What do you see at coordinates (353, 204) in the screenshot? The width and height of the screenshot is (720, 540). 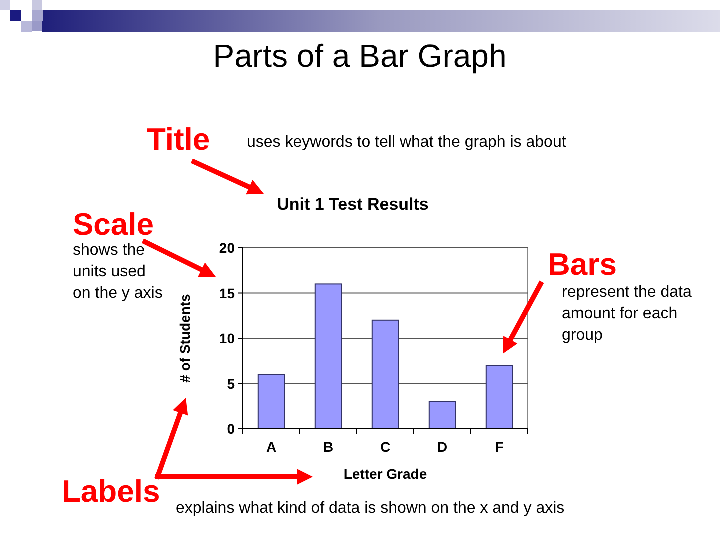 I see `chart-subtitle: Unit 1 Test Results` at bounding box center [353, 204].